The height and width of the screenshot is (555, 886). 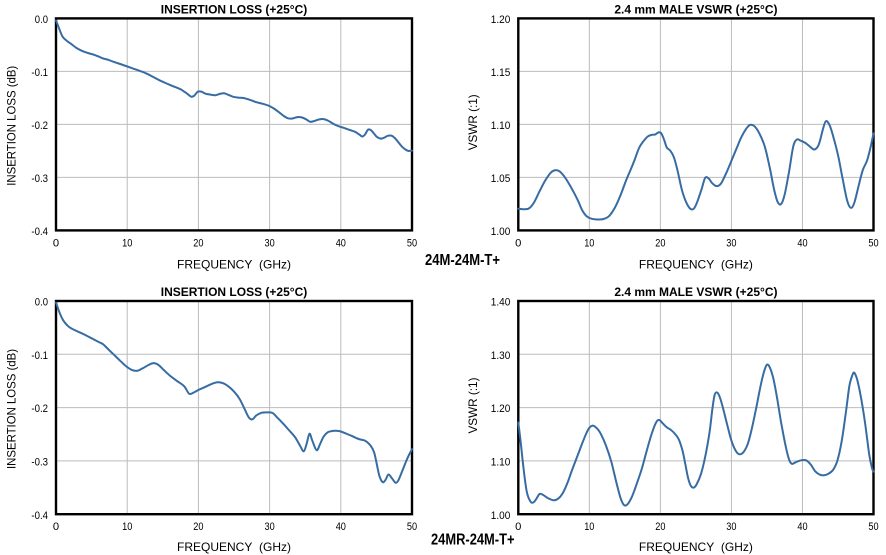 What do you see at coordinates (473, 540) in the screenshot?
I see `svg-text: 24MR-24M-T+` at bounding box center [473, 540].